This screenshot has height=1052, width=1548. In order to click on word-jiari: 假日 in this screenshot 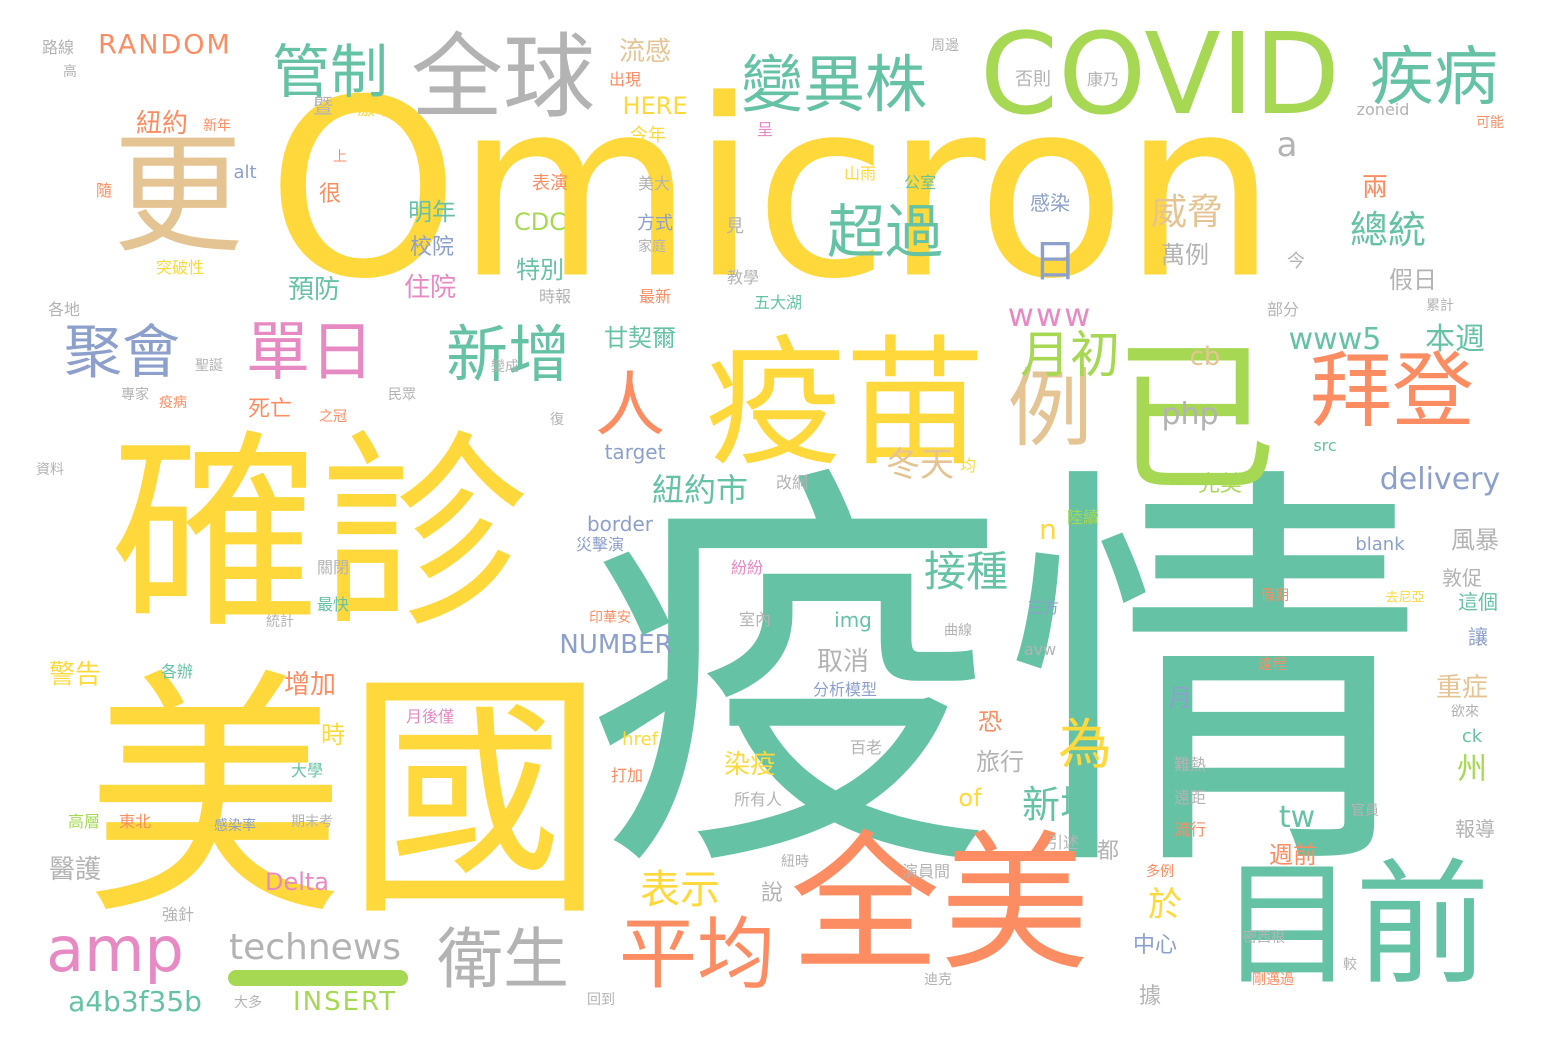, I will do `click(1413, 280)`.